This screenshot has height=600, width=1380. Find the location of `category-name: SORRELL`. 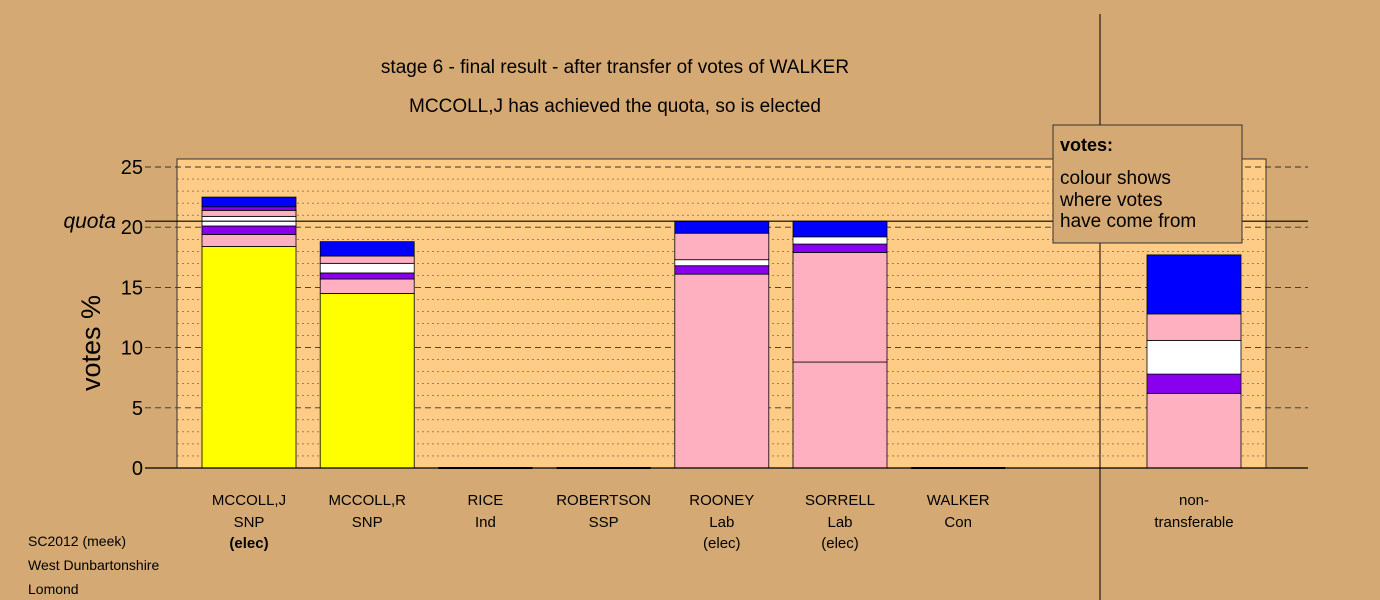

category-name: SORRELL is located at coordinates (840, 500).